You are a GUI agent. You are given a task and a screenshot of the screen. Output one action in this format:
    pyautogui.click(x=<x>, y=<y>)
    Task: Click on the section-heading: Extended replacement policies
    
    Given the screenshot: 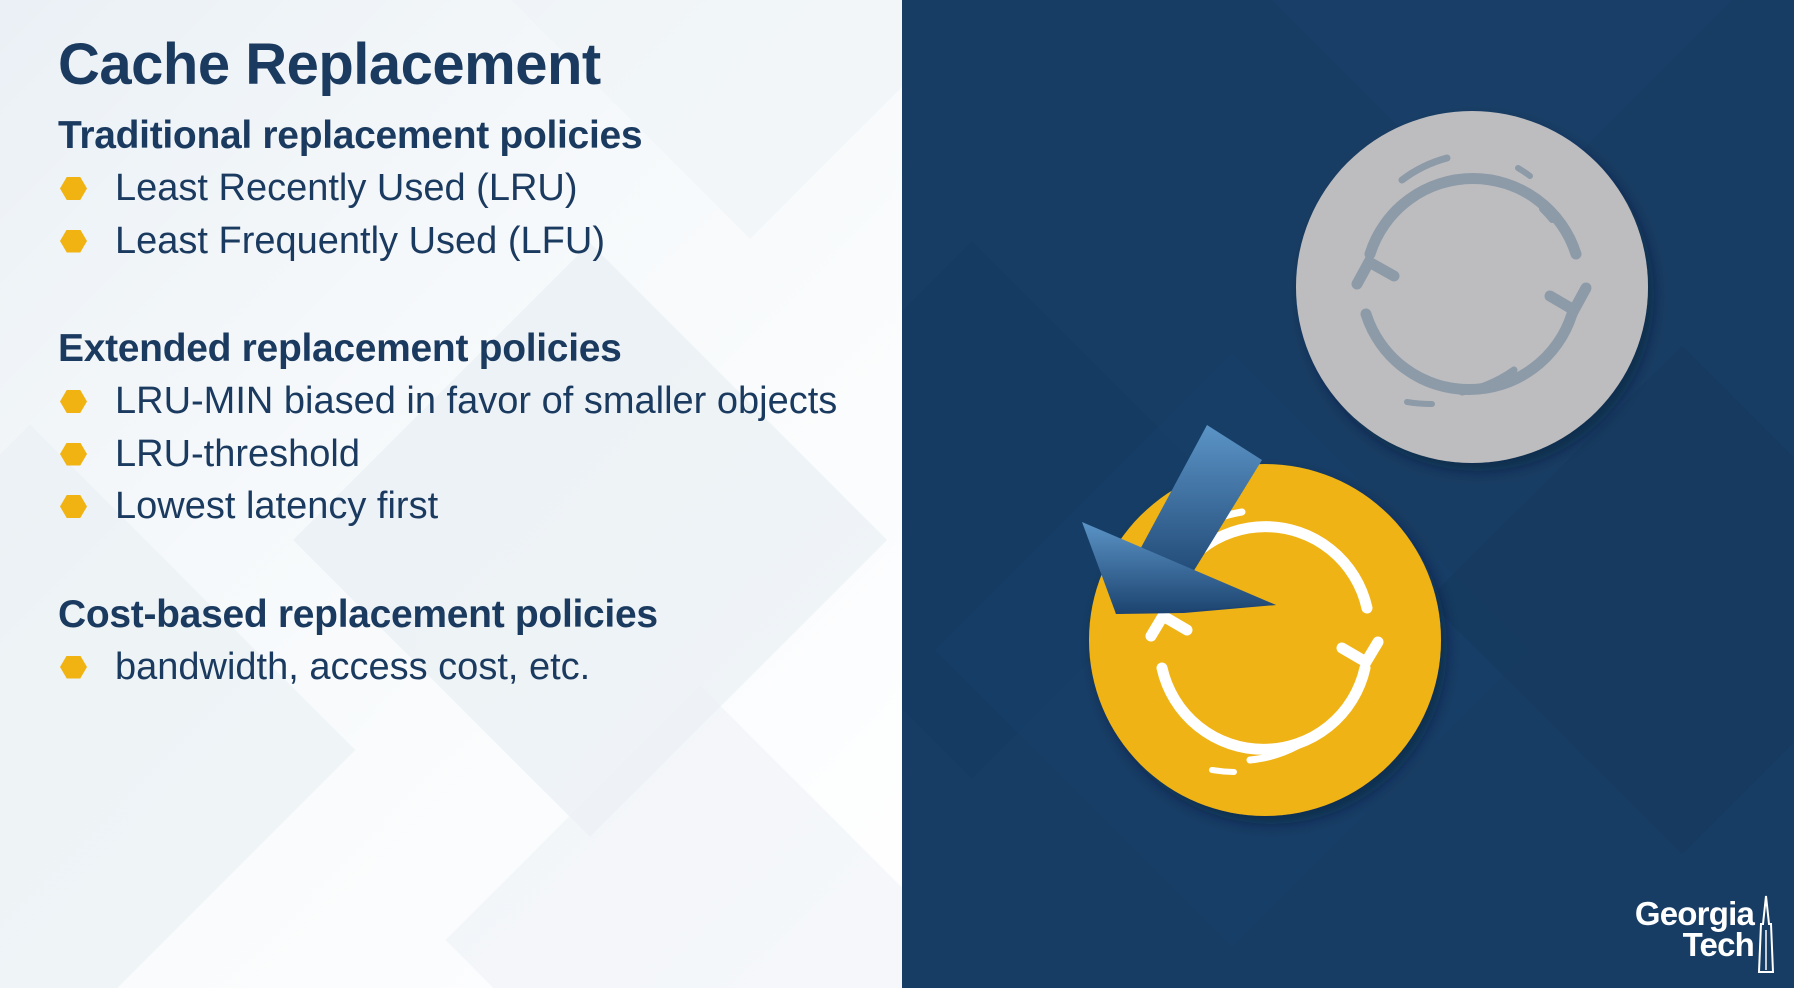 What is the action you would take?
    pyautogui.click(x=340, y=348)
    